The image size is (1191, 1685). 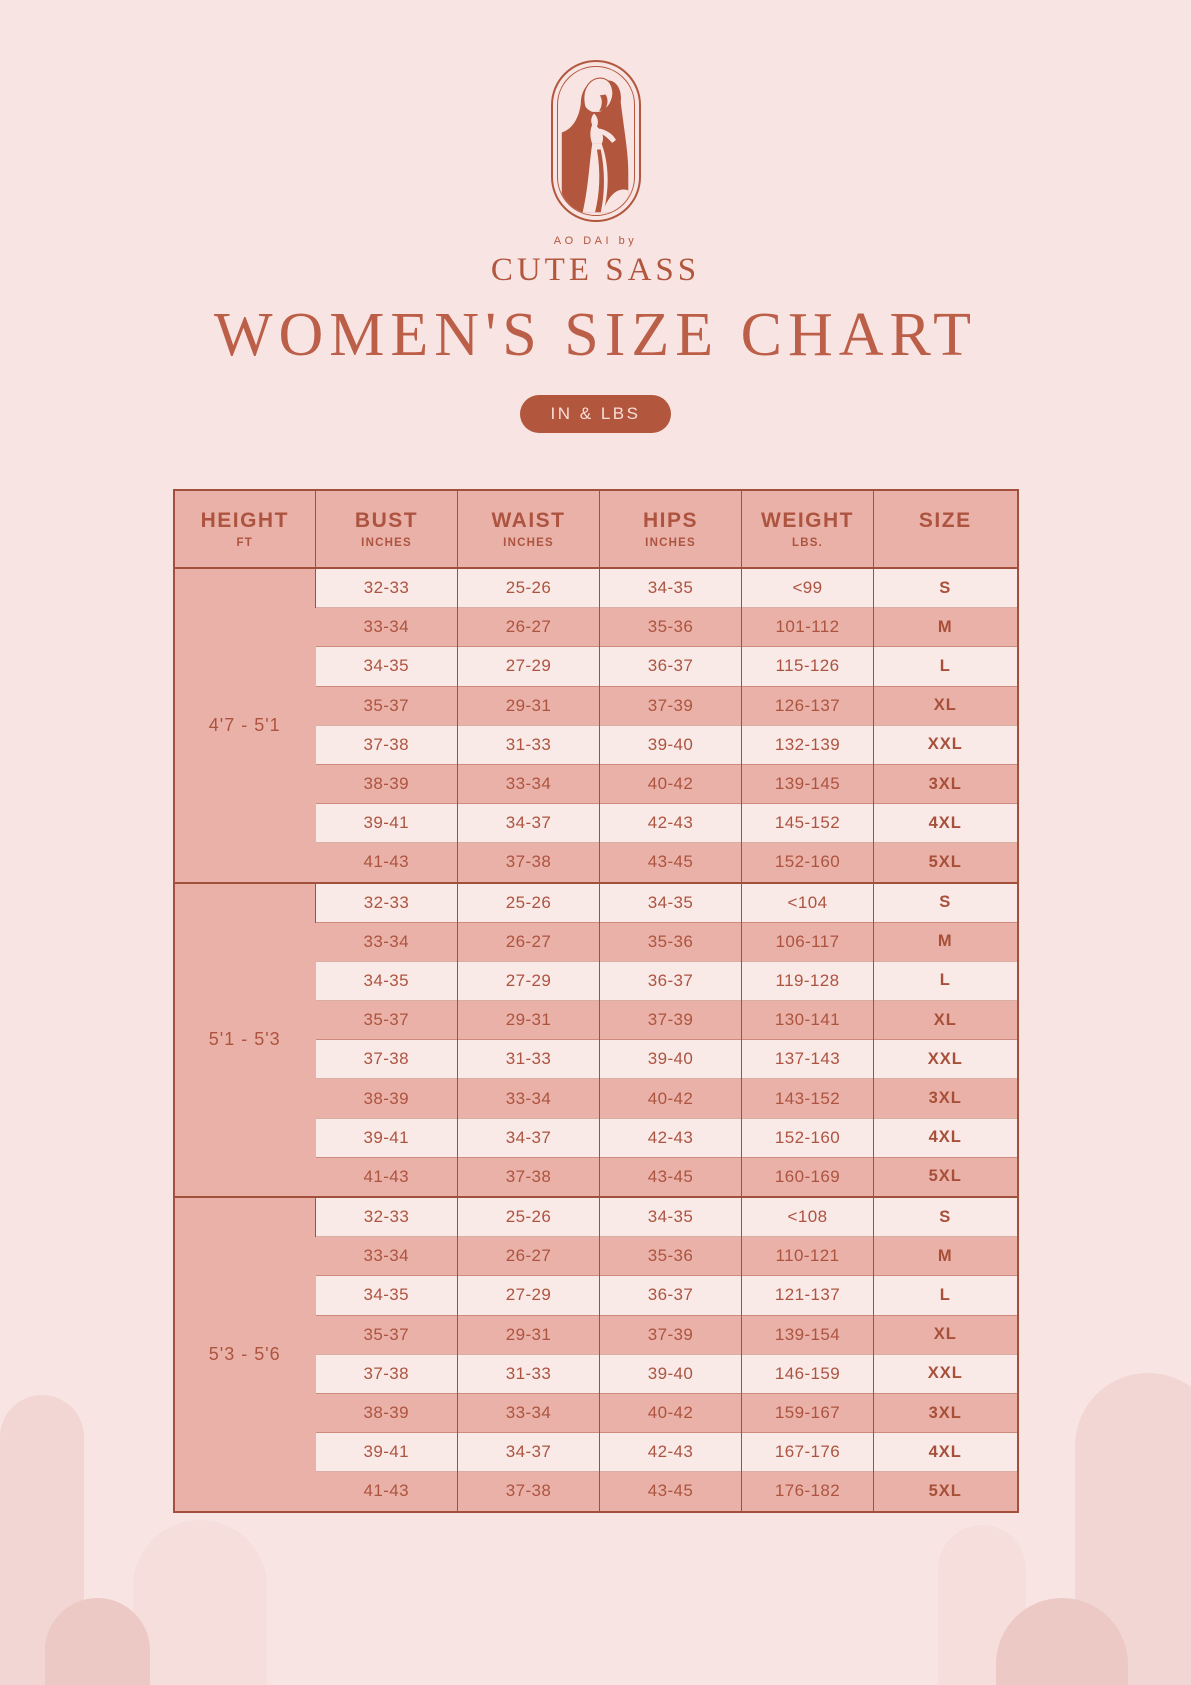 I want to click on column-header-hips: HIPS INCHES, so click(x=670, y=529).